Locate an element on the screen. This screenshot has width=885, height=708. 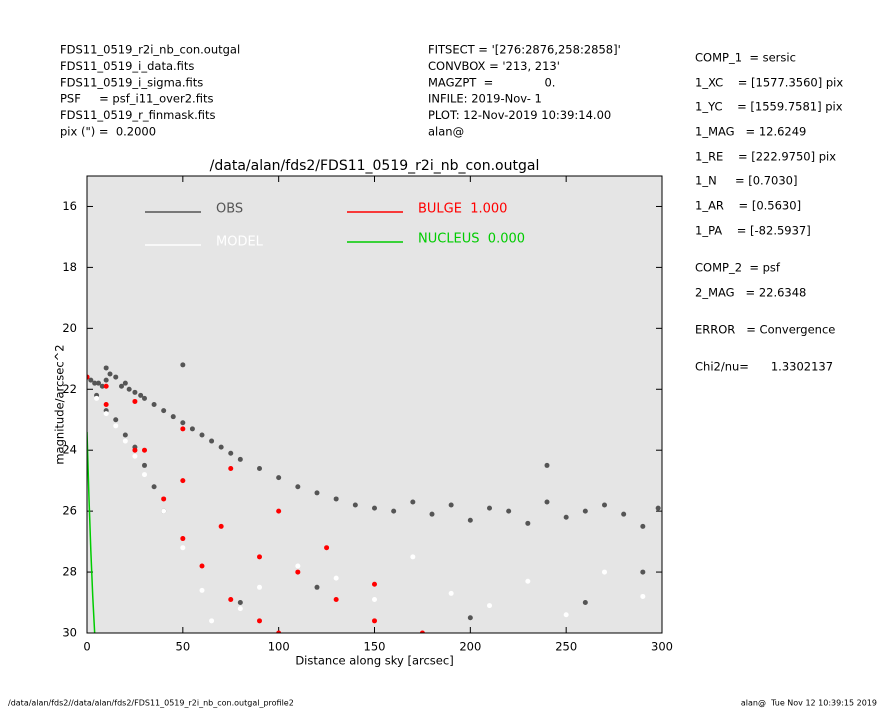
header-line: alan@ is located at coordinates (446, 132).